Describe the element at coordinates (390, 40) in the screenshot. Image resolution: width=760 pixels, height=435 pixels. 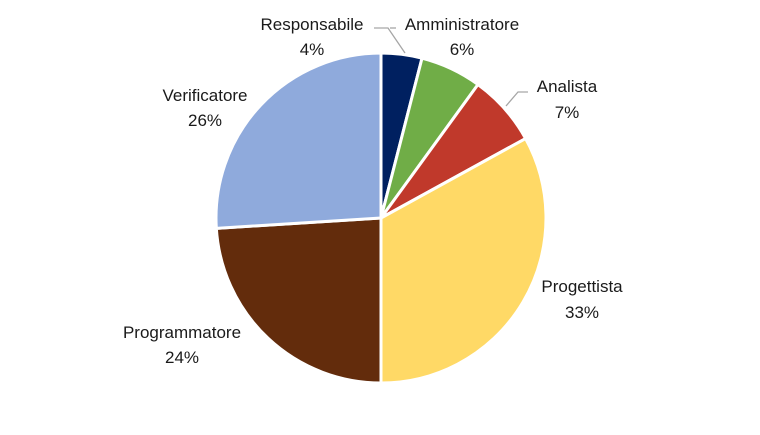
I see `leader-line-responsabile` at that location.